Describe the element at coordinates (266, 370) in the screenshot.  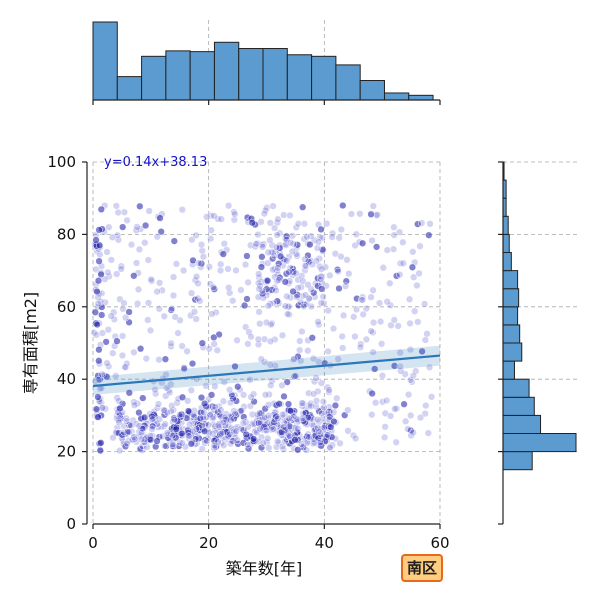
I see `regression-band` at that location.